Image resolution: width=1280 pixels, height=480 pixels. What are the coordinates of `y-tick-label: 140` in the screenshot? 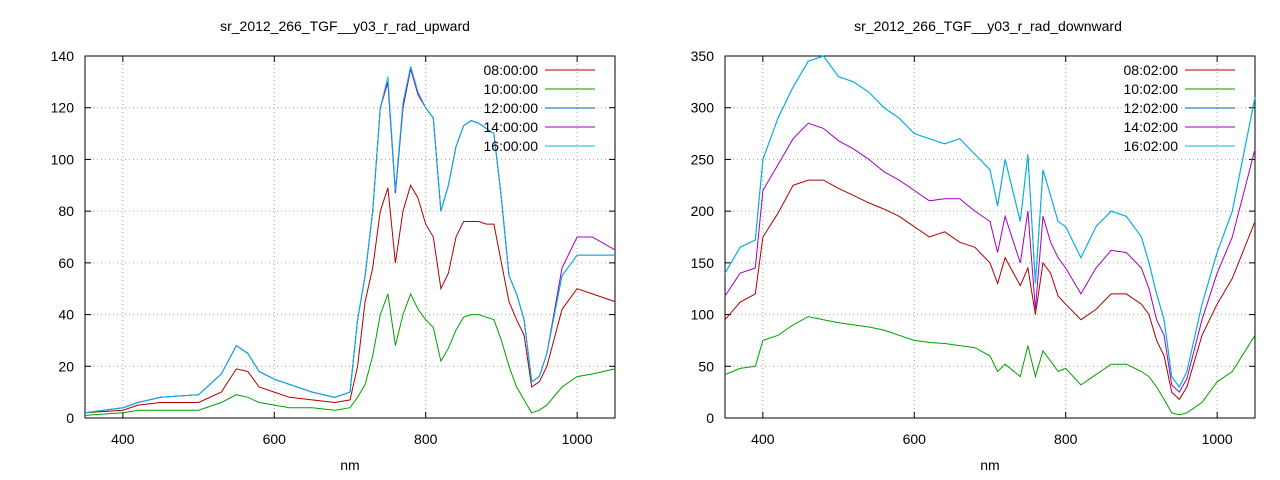 It's located at (63, 56).